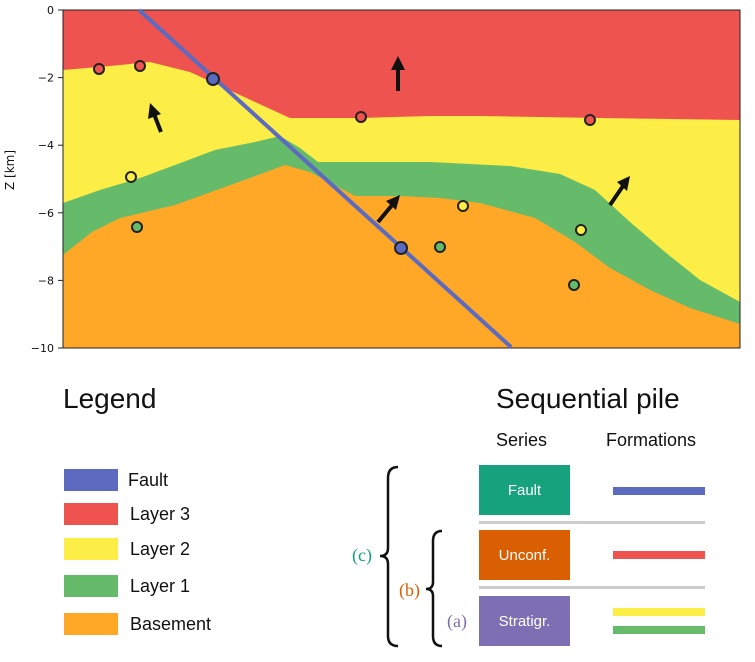 This screenshot has height=662, width=755. Describe the element at coordinates (524, 555) in the screenshot. I see `series-unconformity: Unconf.` at that location.